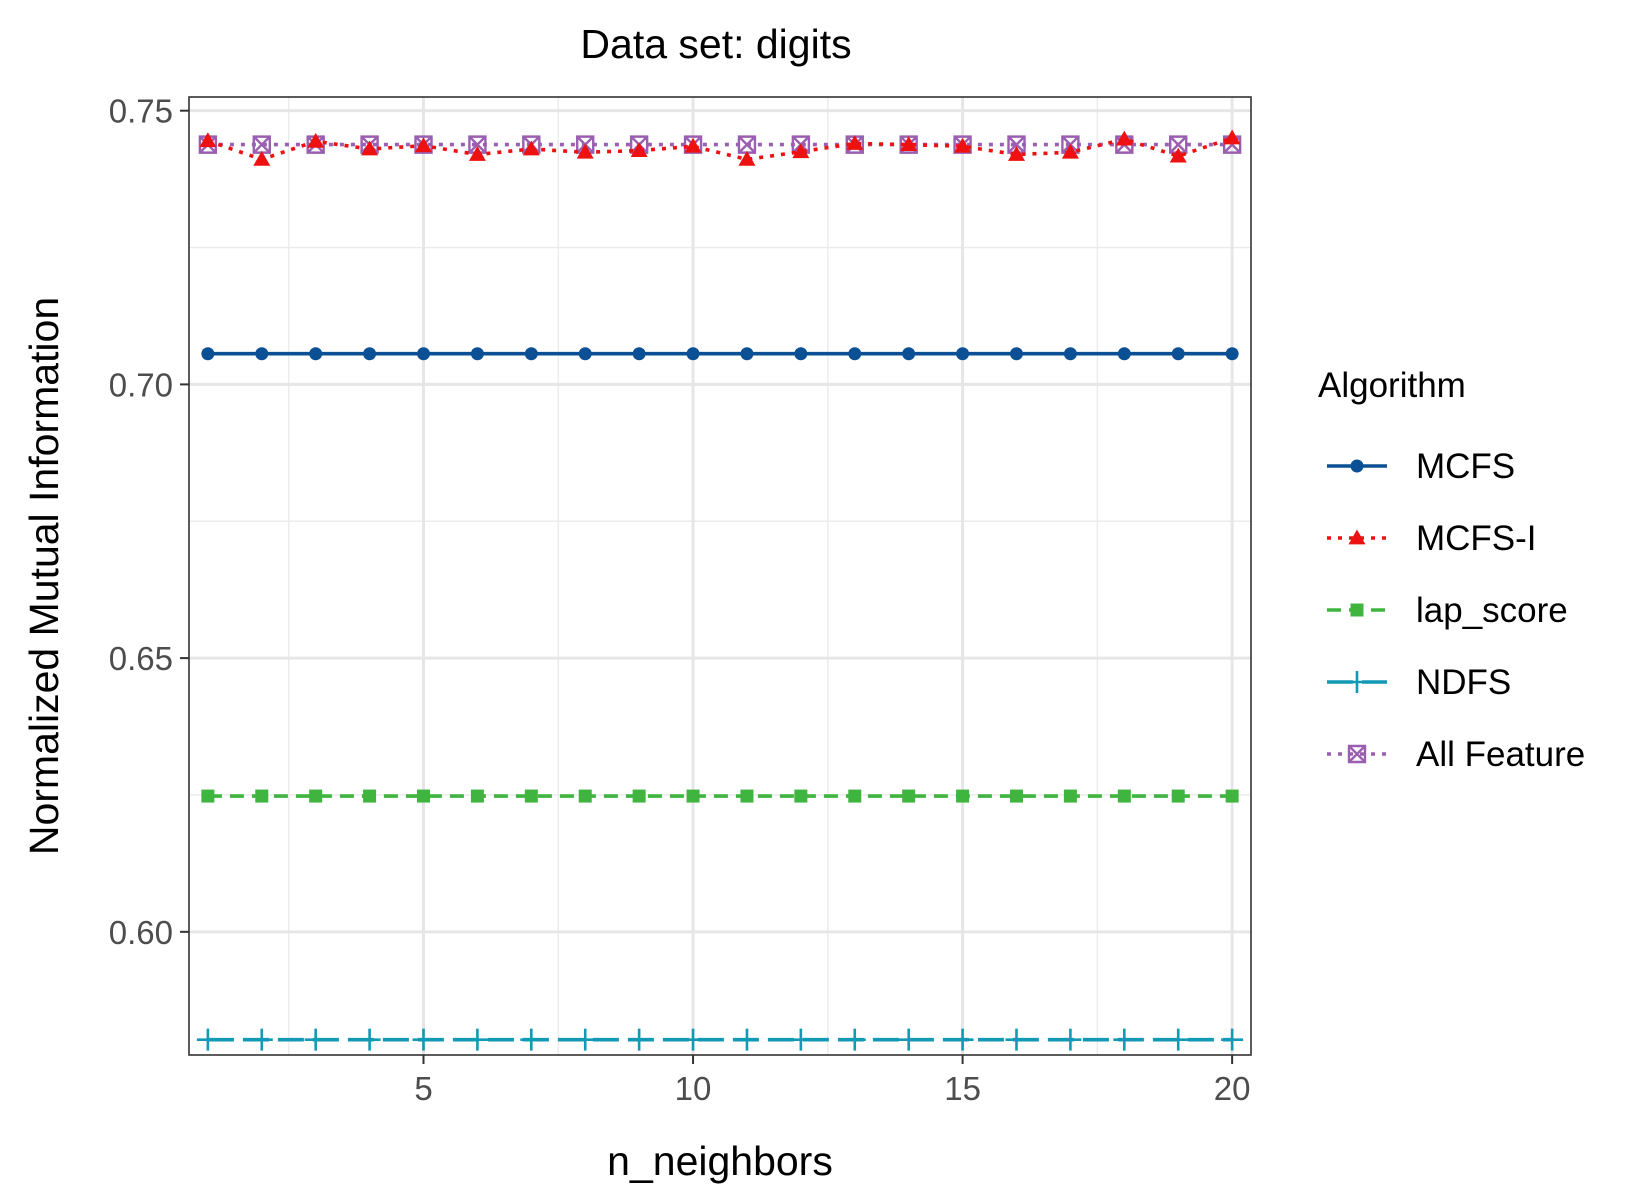  Describe the element at coordinates (720, 1039) in the screenshot. I see `series-ndfs` at that location.